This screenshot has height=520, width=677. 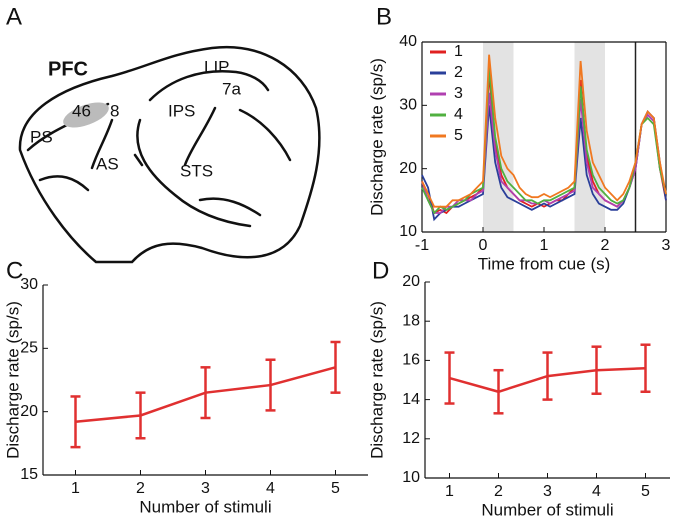 What do you see at coordinates (181, 110) in the screenshot?
I see `region-label: IPS` at bounding box center [181, 110].